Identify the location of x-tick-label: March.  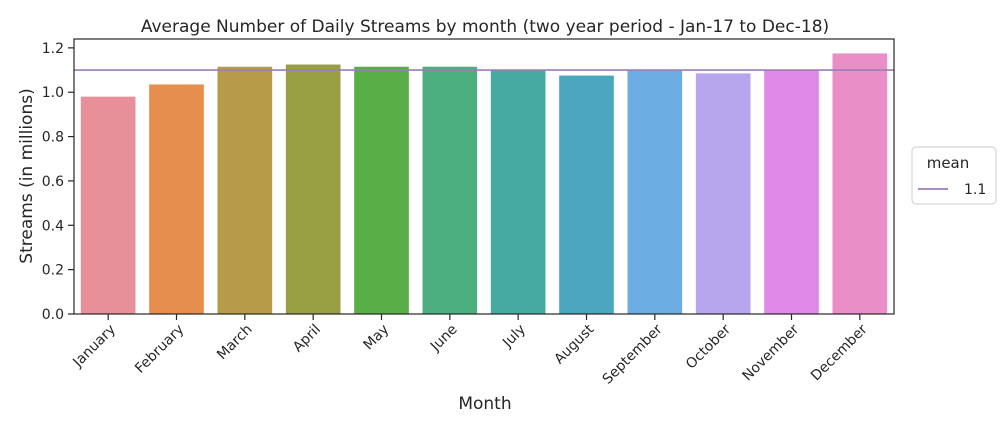
(234, 342).